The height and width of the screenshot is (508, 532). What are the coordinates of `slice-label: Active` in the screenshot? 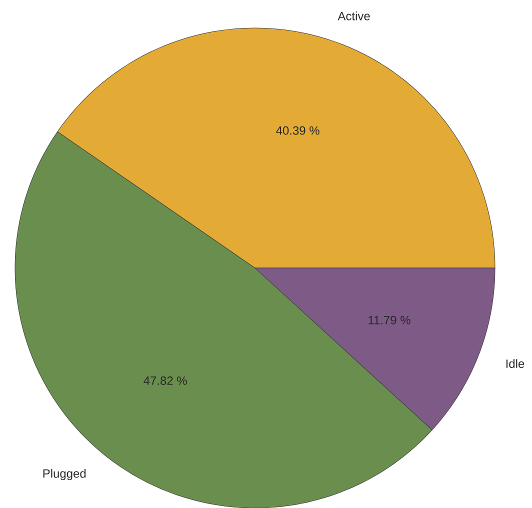 It's located at (354, 15).